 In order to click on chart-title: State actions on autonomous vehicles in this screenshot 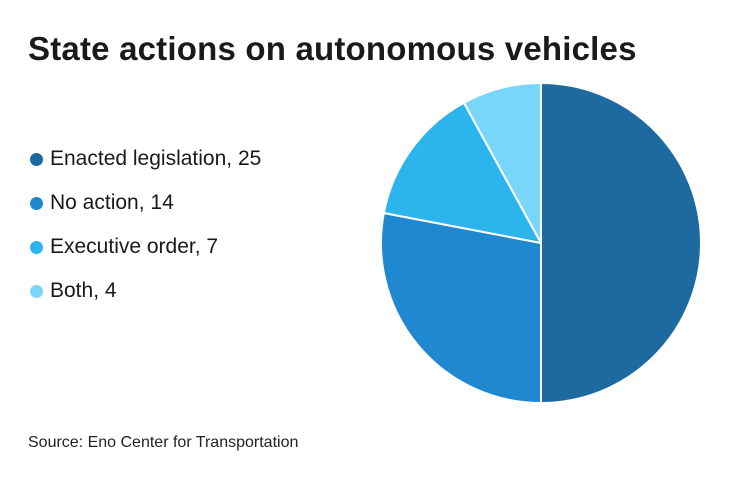, I will do `click(332, 48)`.